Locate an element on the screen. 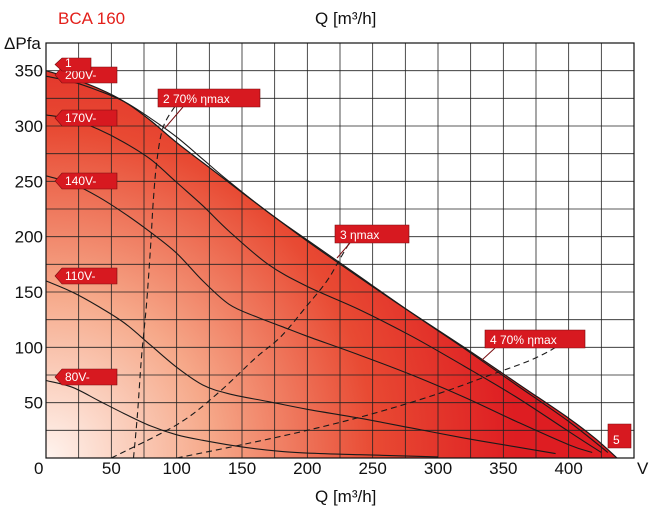  marker-4-tag-text: 4 70% ηmax is located at coordinates (523, 340).